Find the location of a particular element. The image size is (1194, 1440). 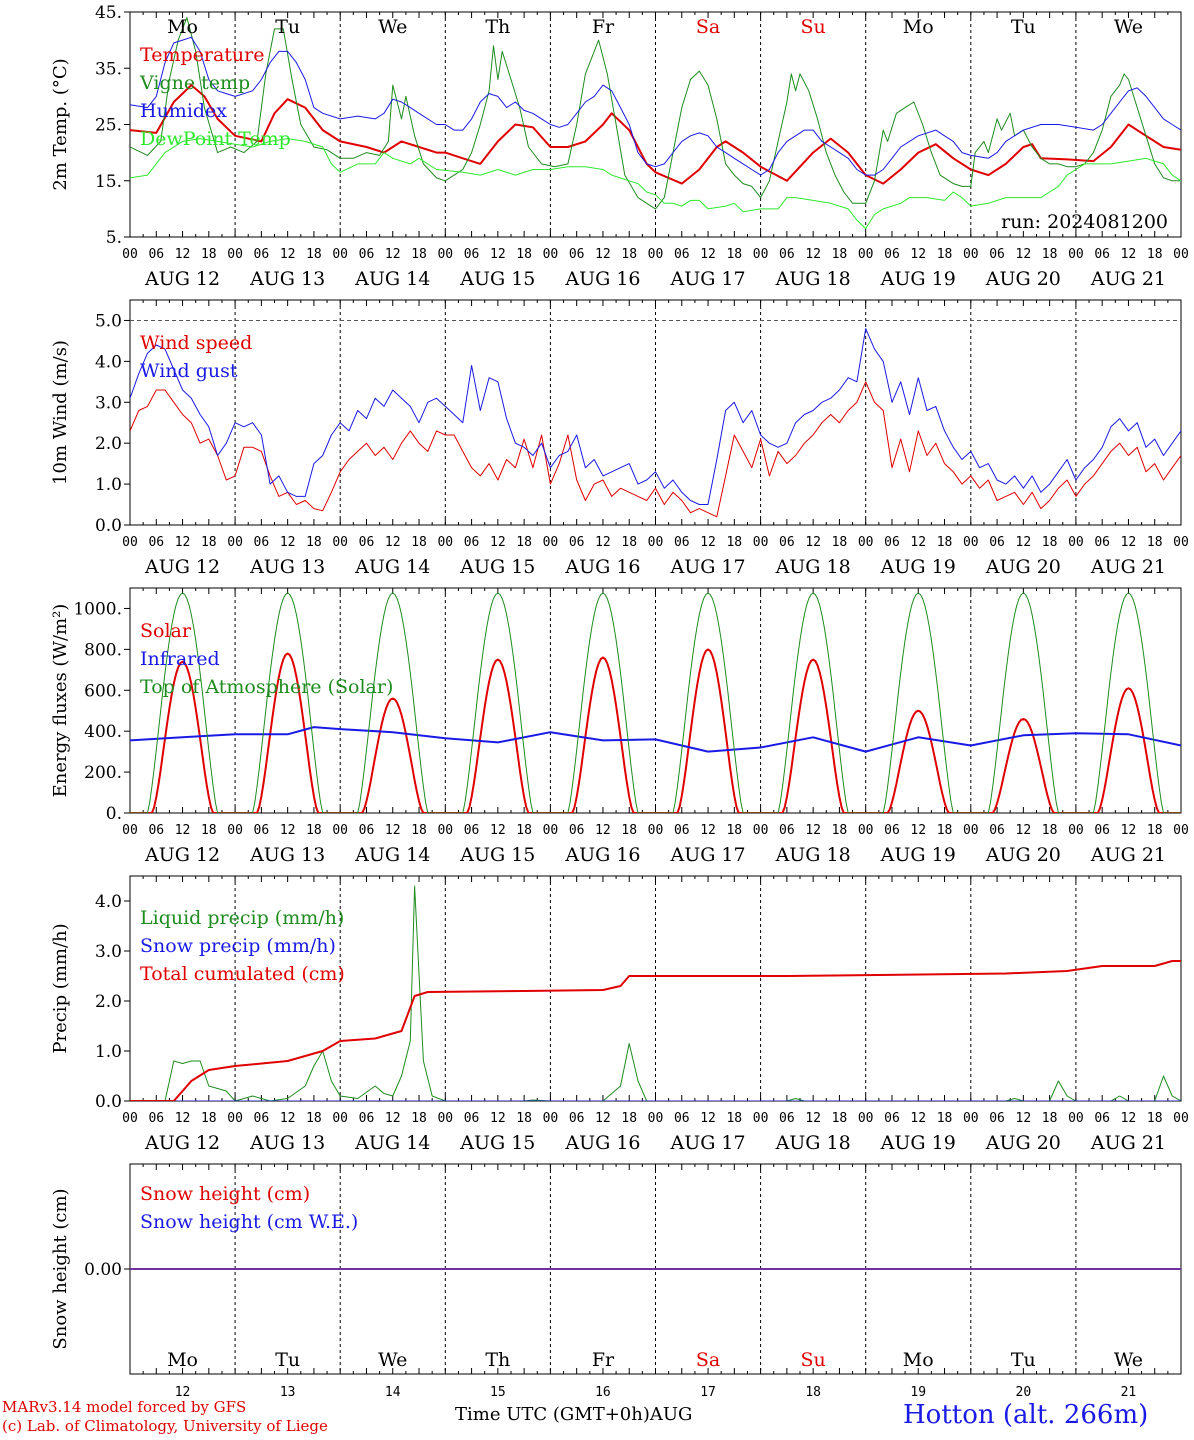

y-tick-label: 0.0 is located at coordinates (108, 1102).